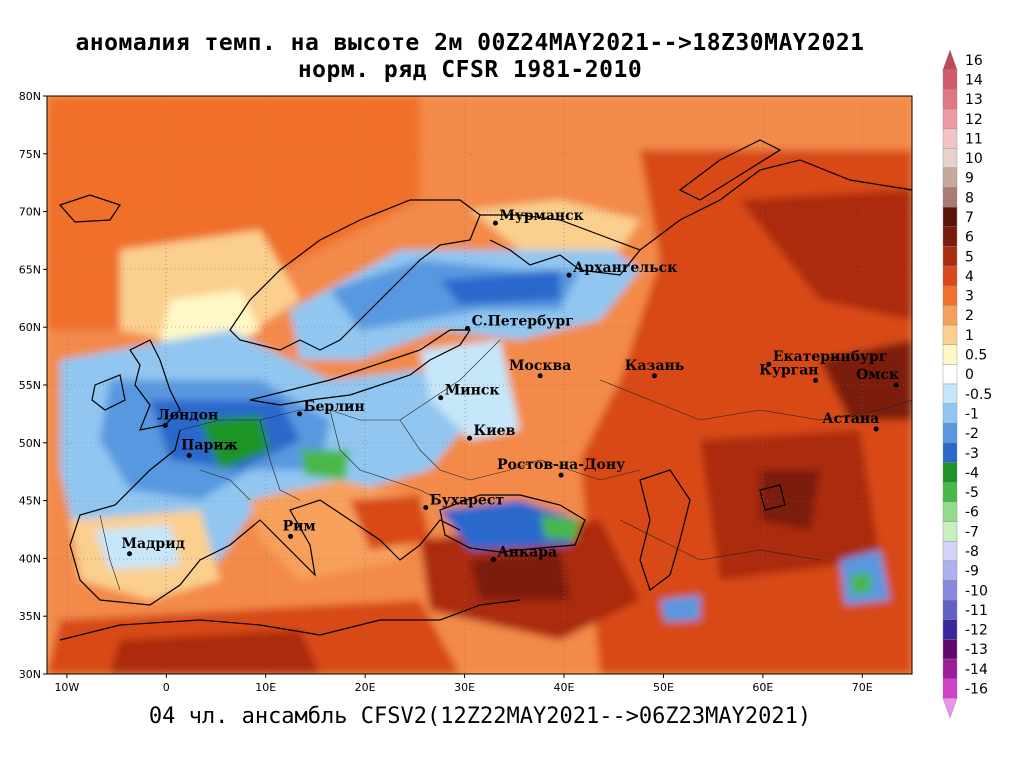 The width and height of the screenshot is (1024, 768). I want to click on lat-tick-label: 30N, so click(30, 674).